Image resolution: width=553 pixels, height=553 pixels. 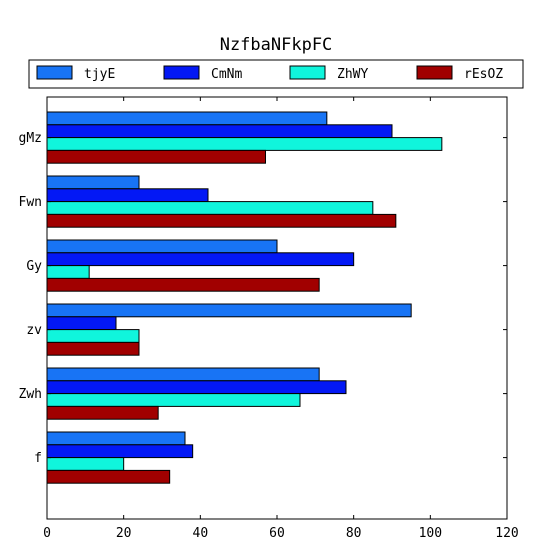 What do you see at coordinates (93, 348) in the screenshot?
I see `bar-resoz-zv` at bounding box center [93, 348].